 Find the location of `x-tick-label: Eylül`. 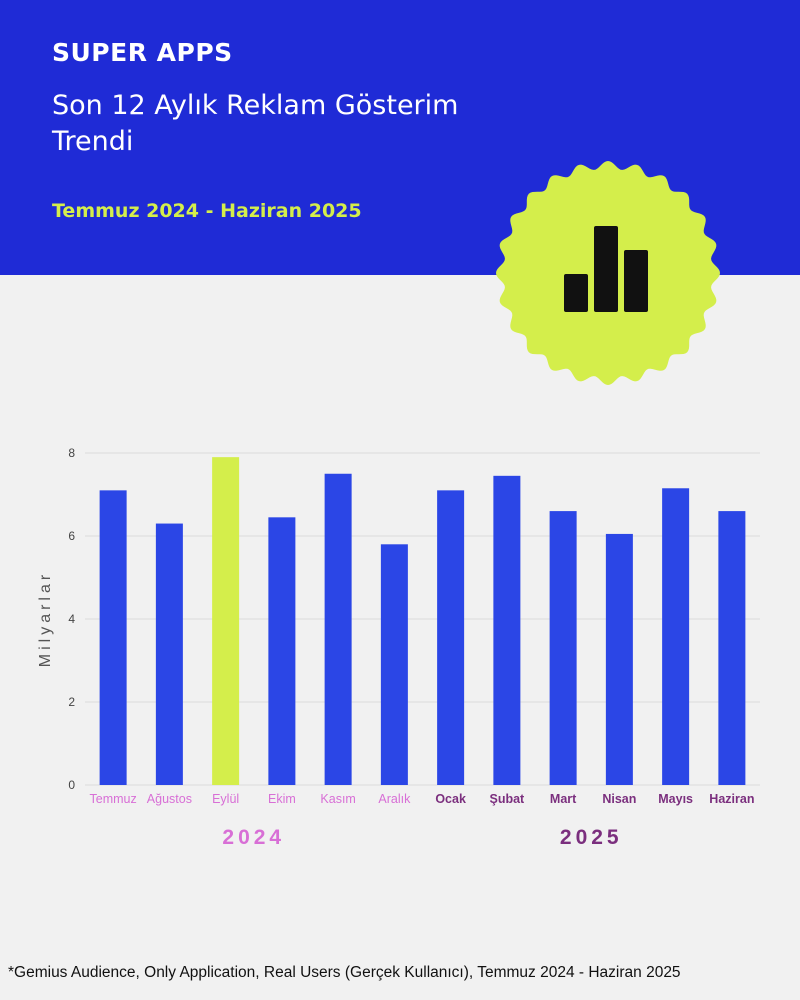

x-tick-label: Eylül is located at coordinates (225, 799).